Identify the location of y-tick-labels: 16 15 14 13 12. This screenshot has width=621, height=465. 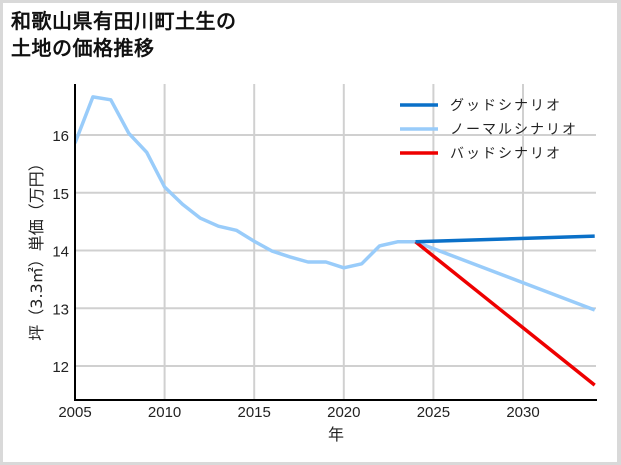
(60, 252).